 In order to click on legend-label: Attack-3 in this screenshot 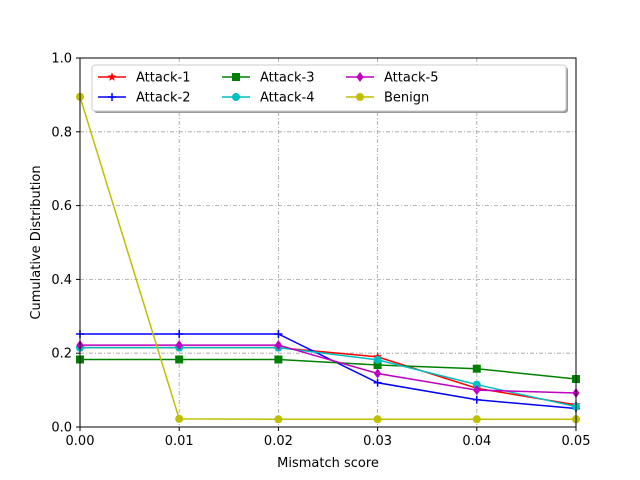, I will do `click(287, 78)`.